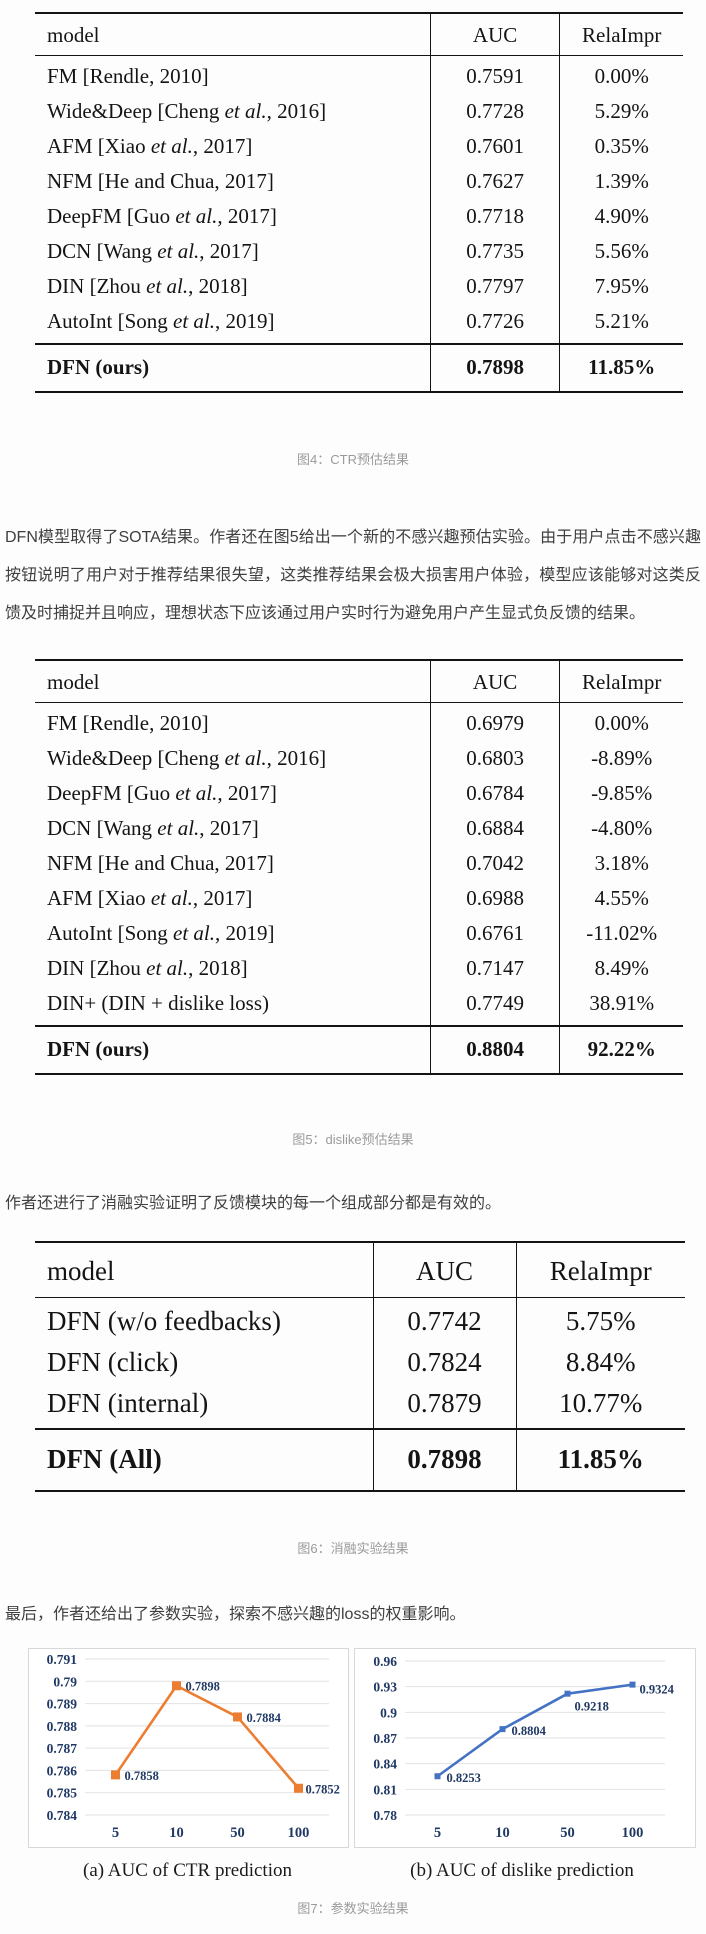 The image size is (706, 1934). I want to click on auc-cell: 0.7898, so click(494, 367).